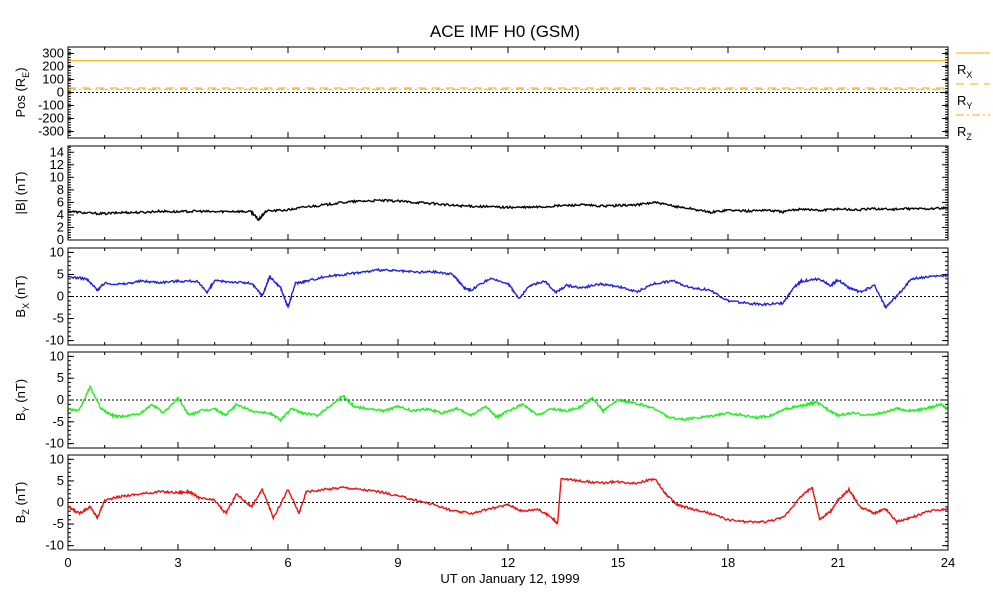 Image resolution: width=993 pixels, height=605 pixels. What do you see at coordinates (509, 578) in the screenshot?
I see `x-axis-label: UT on January 12, 1999` at bounding box center [509, 578].